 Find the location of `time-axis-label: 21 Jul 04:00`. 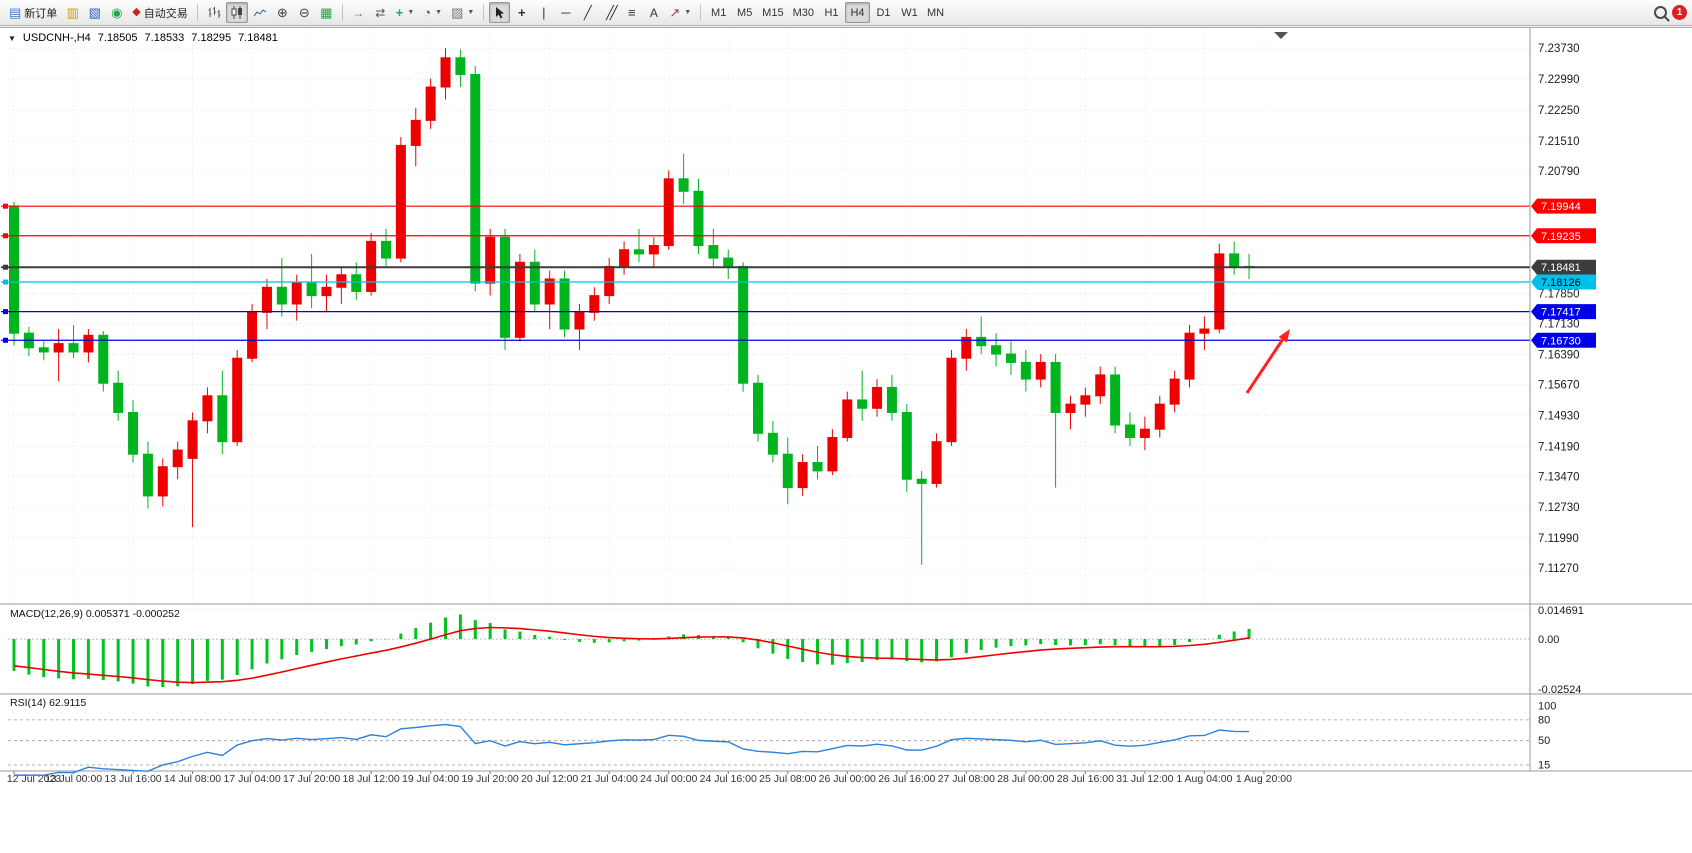

time-axis-label: 21 Jul 04:00 is located at coordinates (609, 779).